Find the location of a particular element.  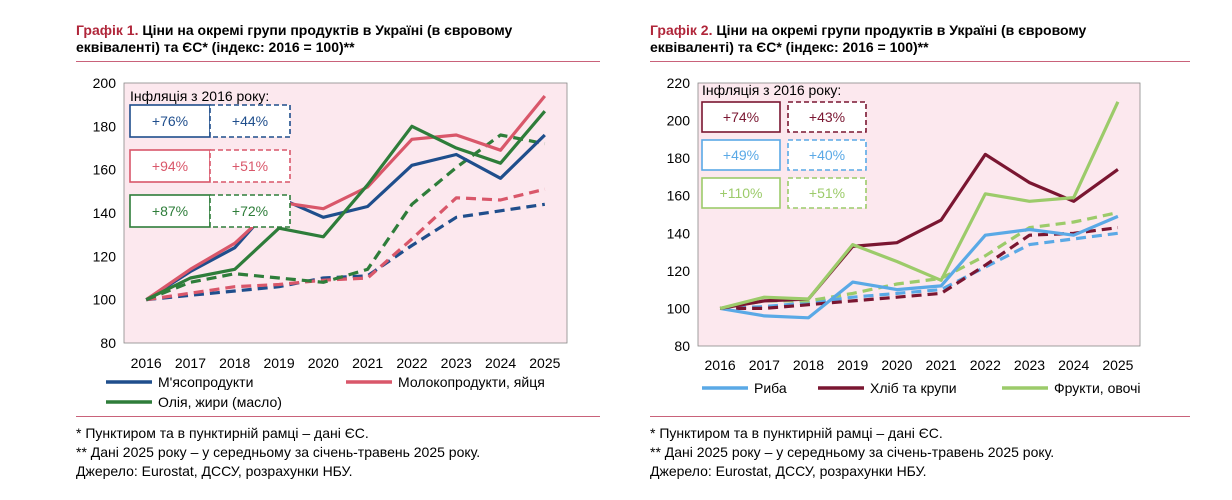

eu-inflation-value: +40% is located at coordinates (827, 155).